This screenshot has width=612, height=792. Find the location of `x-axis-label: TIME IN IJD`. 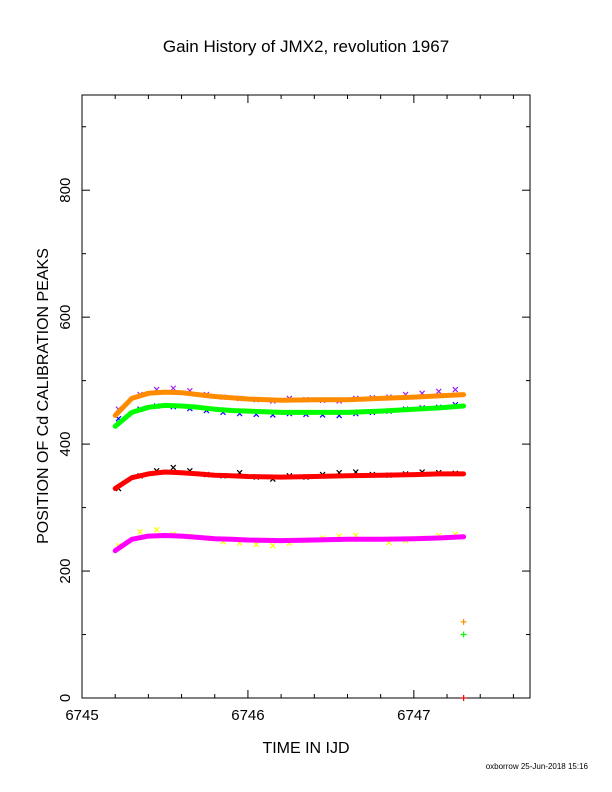

x-axis-label: TIME IN IJD is located at coordinates (305, 748).